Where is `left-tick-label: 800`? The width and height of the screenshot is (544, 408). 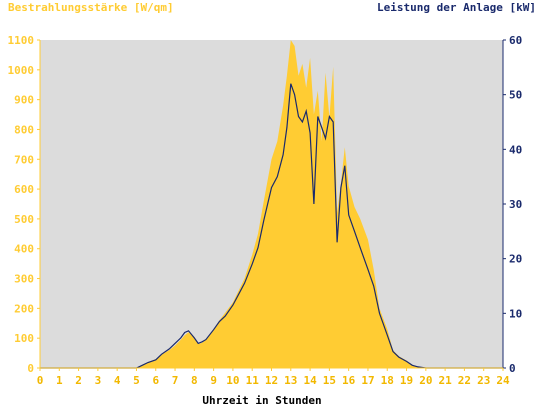
left-tick-label: 800 is located at coordinates (24, 129).